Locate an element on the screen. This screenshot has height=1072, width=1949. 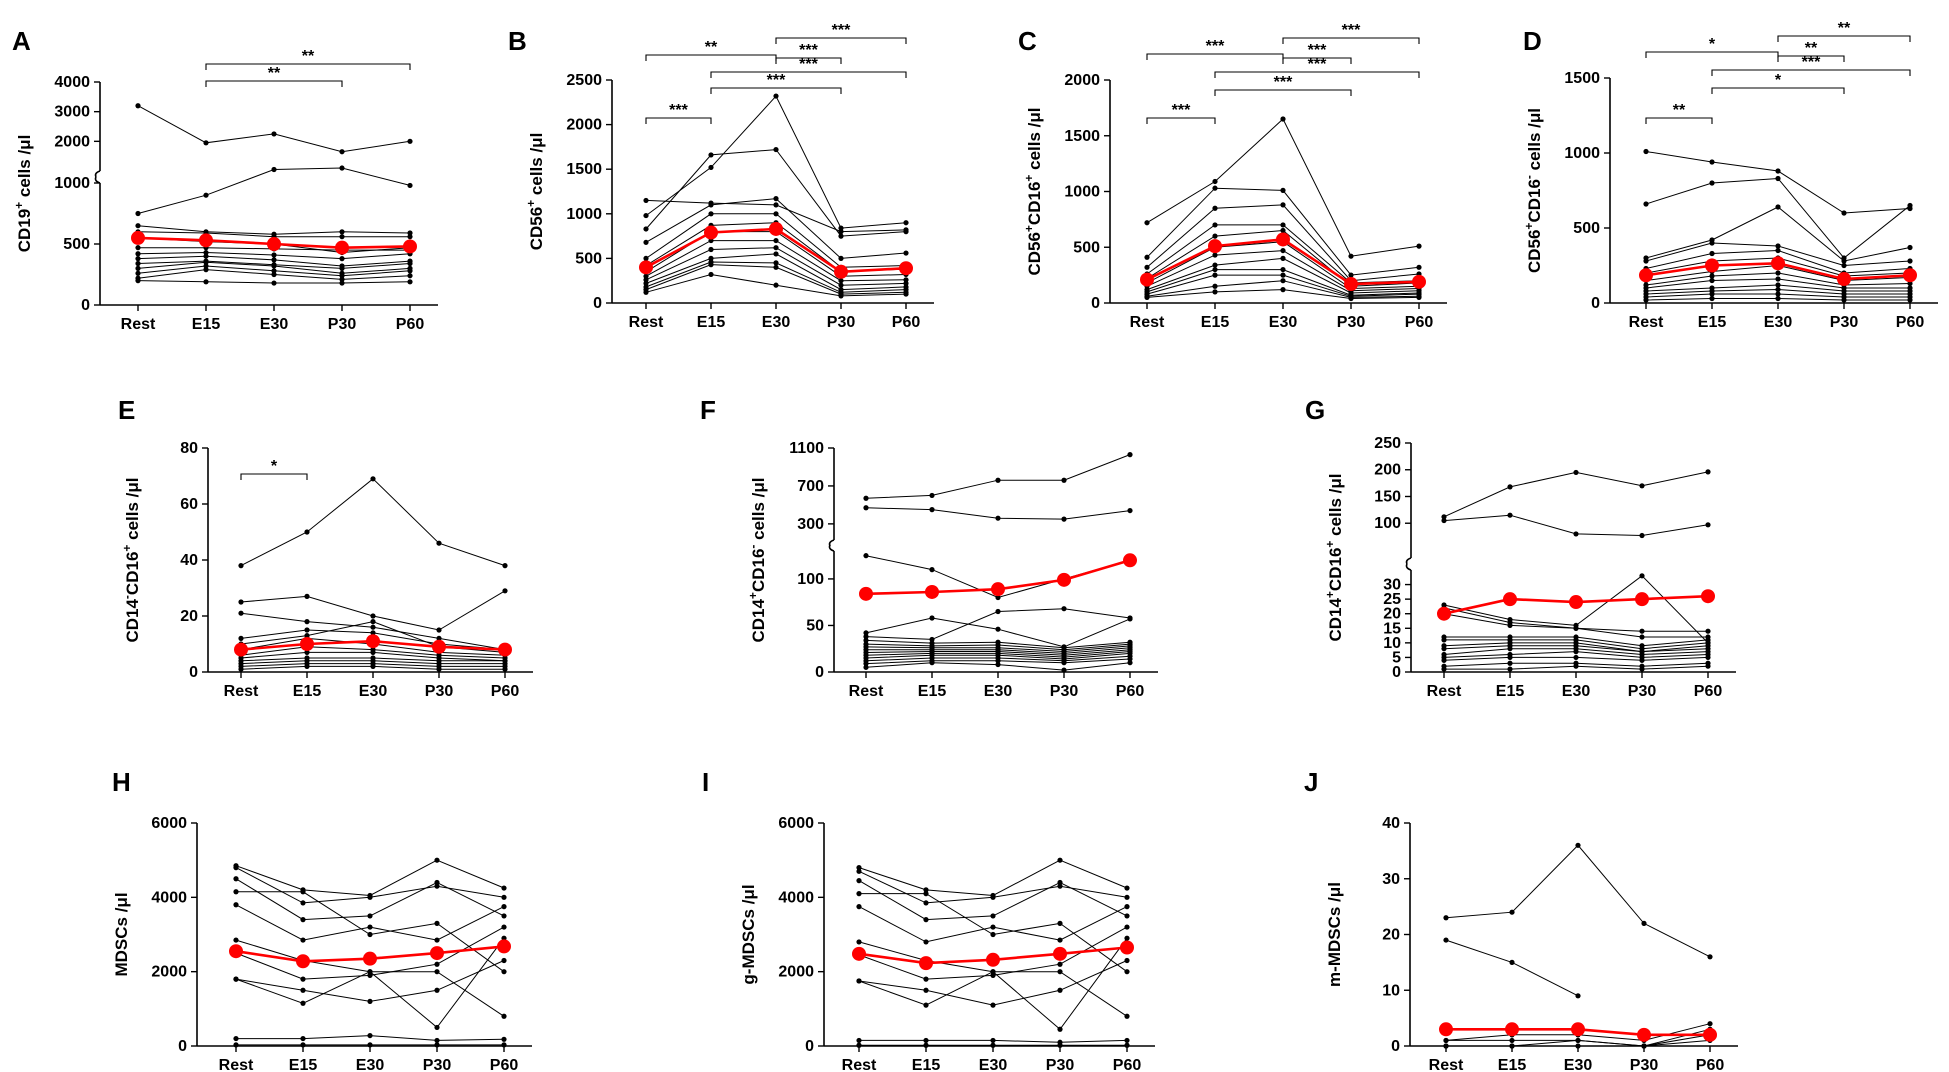
y-axis-title: CD56+ cells /μl is located at coordinates (535, 192).